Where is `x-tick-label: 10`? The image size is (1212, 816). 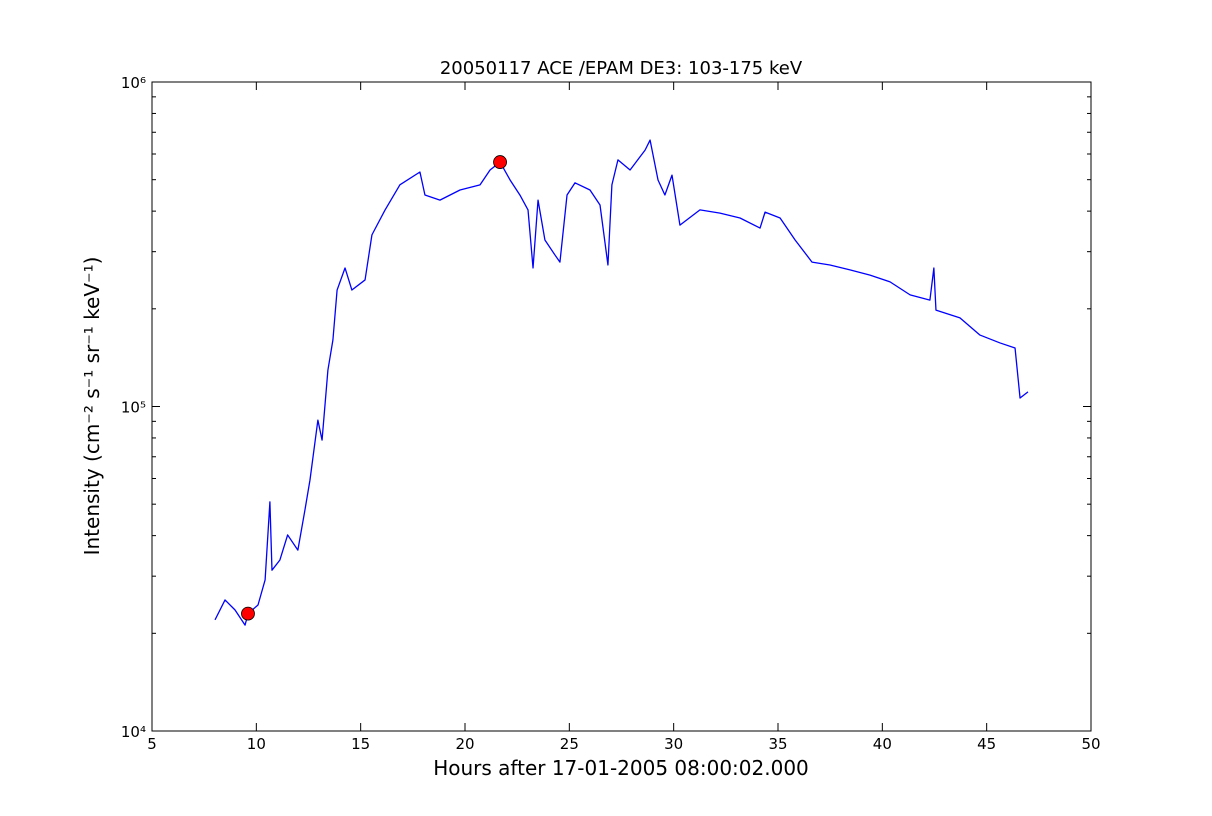 x-tick-label: 10 is located at coordinates (256, 744).